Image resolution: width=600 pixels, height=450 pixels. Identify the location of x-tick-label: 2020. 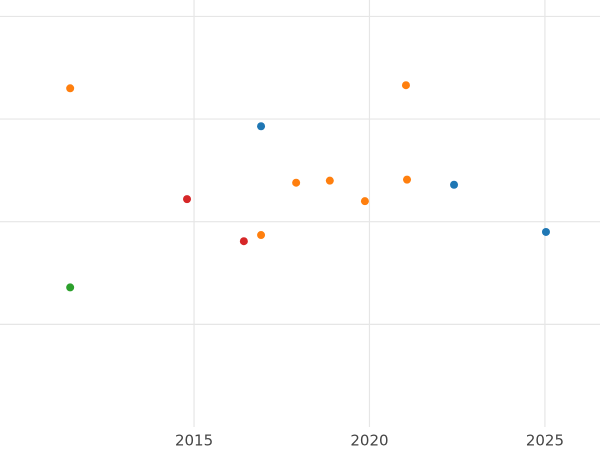
(369, 441).